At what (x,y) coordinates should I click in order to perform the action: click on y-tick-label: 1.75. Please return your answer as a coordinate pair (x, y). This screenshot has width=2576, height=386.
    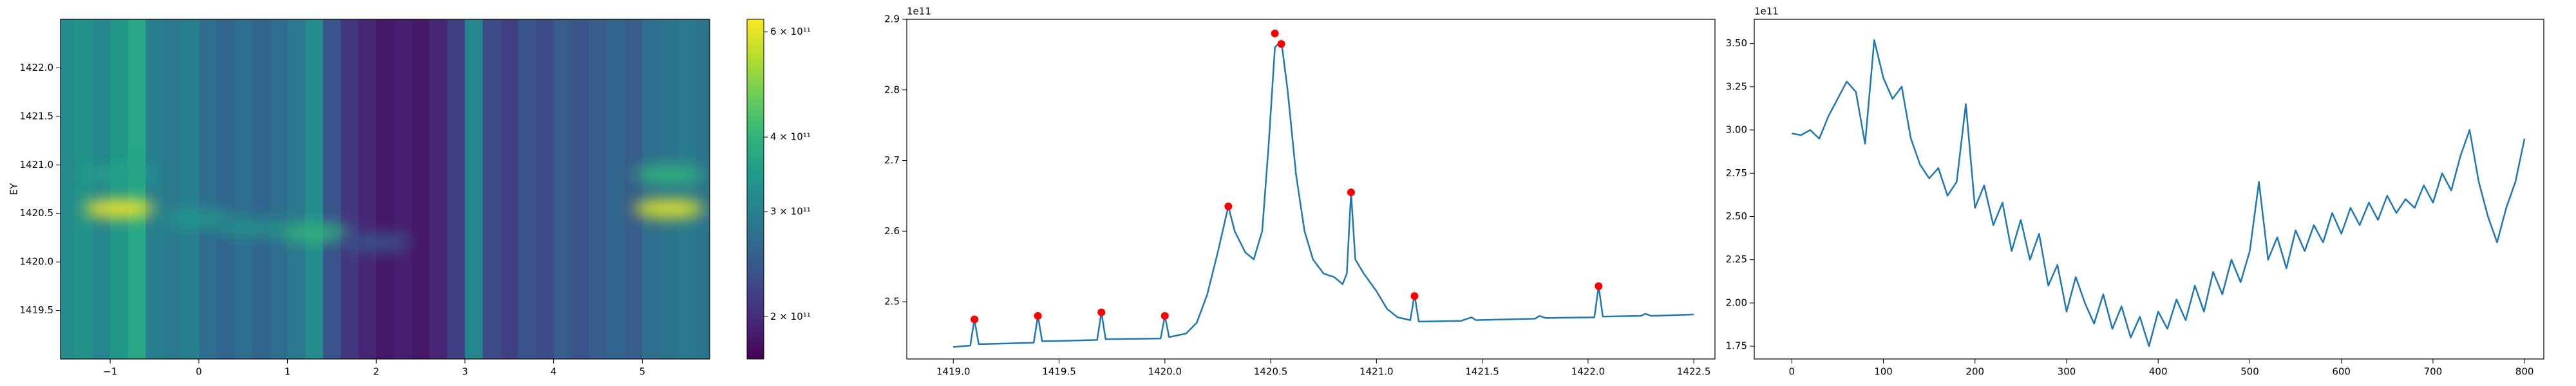
    Looking at the image, I should click on (1737, 346).